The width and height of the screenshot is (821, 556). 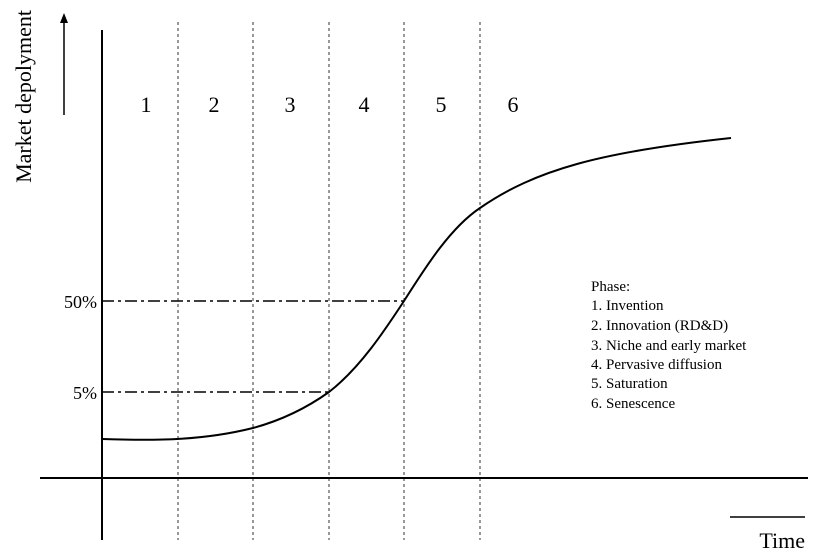 What do you see at coordinates (290, 104) in the screenshot?
I see `phase-number-3: 3` at bounding box center [290, 104].